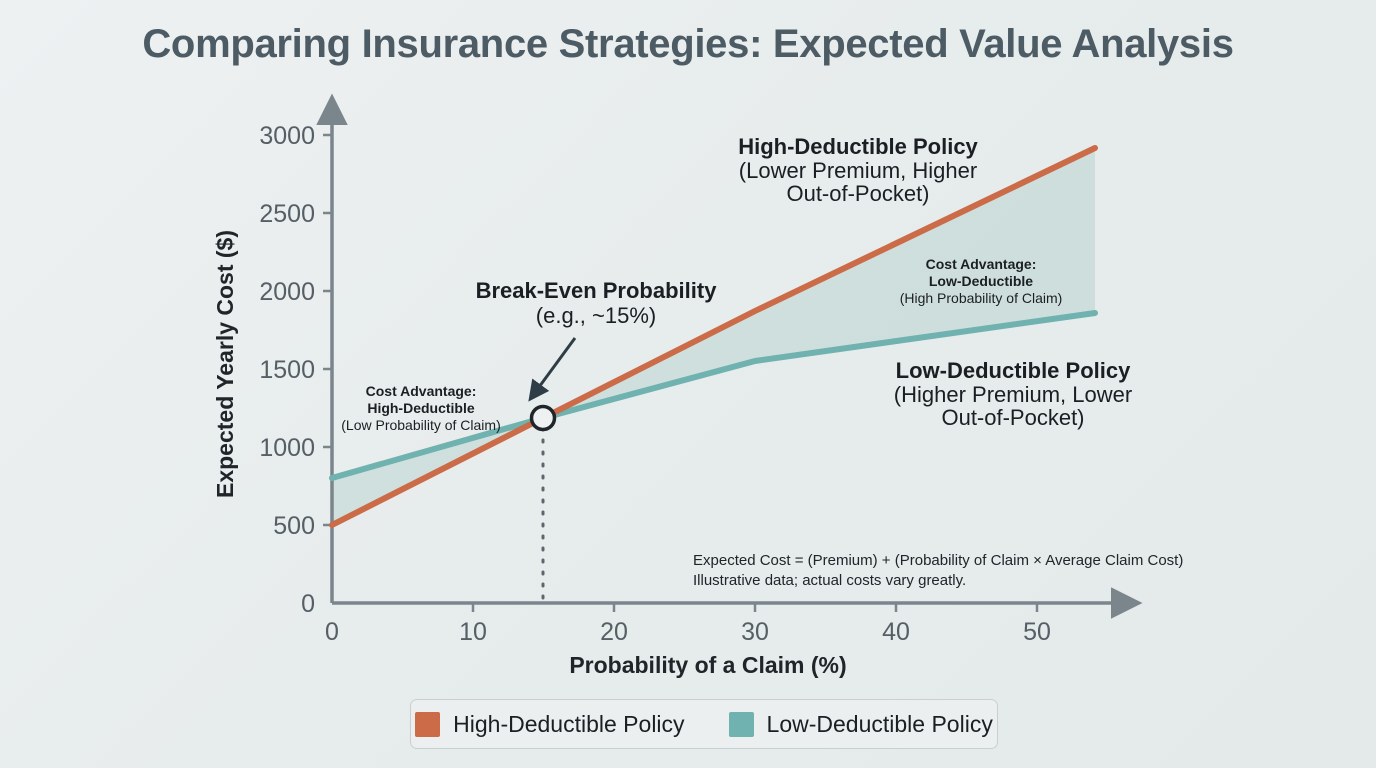 This screenshot has height=768, width=1376. I want to click on legend-item-low-deductible: Low-Deductible Policy, so click(860, 724).